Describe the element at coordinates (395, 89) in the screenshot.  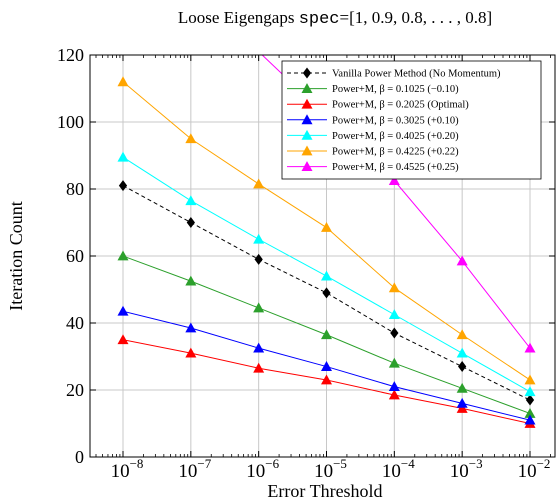
I see `legend-label: Power+M, β = 0.1025 (−0.10)` at that location.